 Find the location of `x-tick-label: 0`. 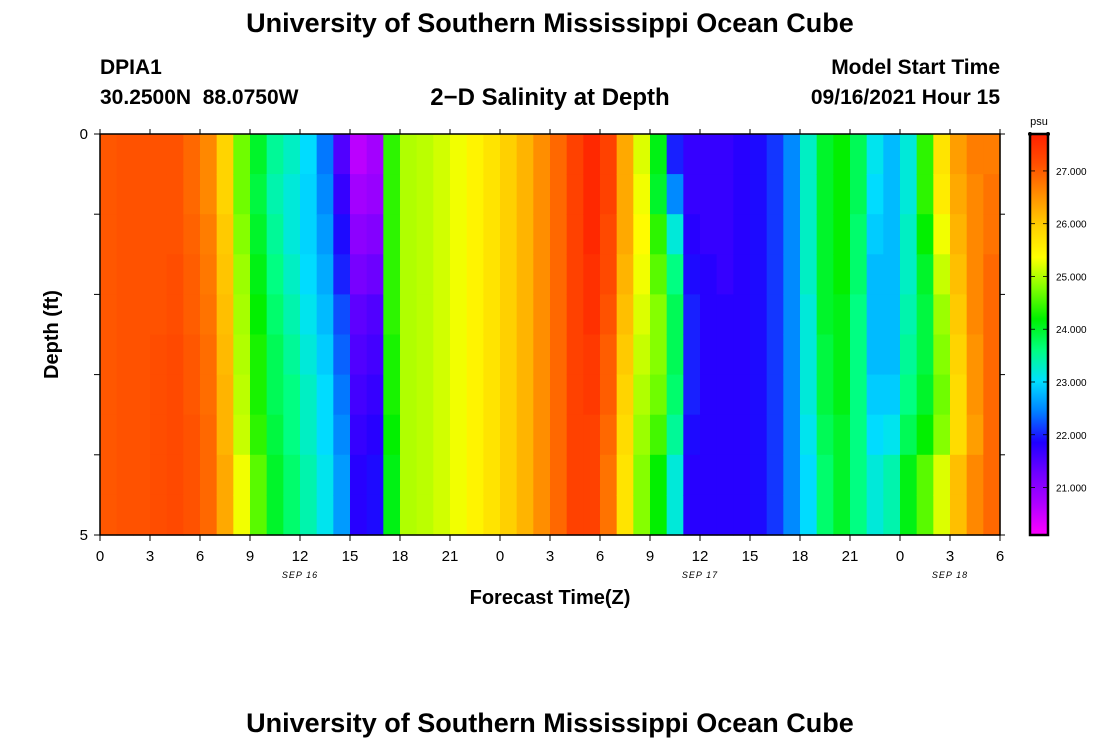

x-tick-label: 0 is located at coordinates (900, 556).